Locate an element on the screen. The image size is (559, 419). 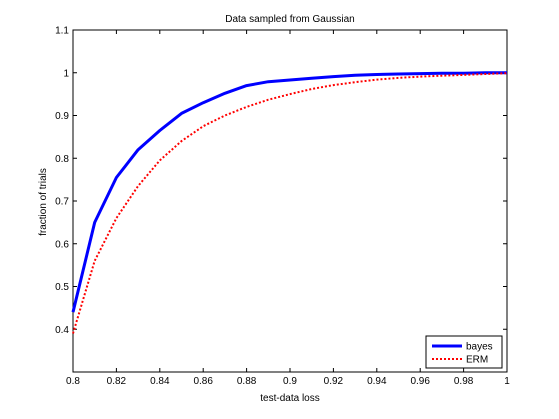
y-tick-label: 0.9 is located at coordinates (62, 116).